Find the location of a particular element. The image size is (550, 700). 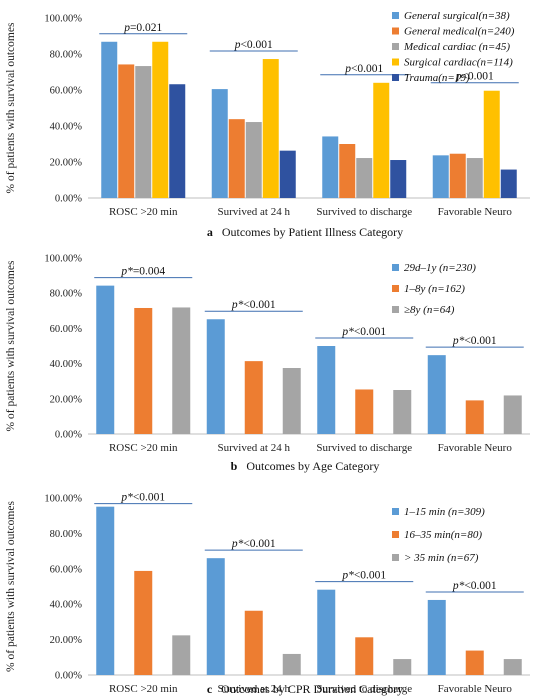

bar-c-s0-c2 is located at coordinates (326, 632).